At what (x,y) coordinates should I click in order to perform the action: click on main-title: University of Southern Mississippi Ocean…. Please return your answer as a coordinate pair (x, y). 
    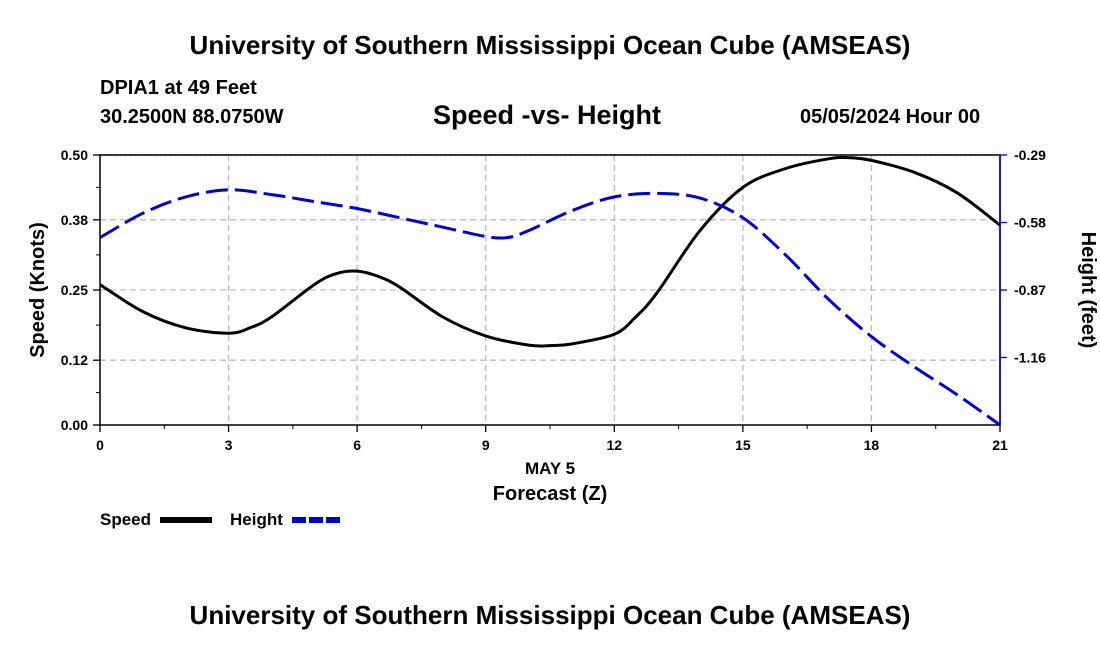
    Looking at the image, I should click on (550, 45).